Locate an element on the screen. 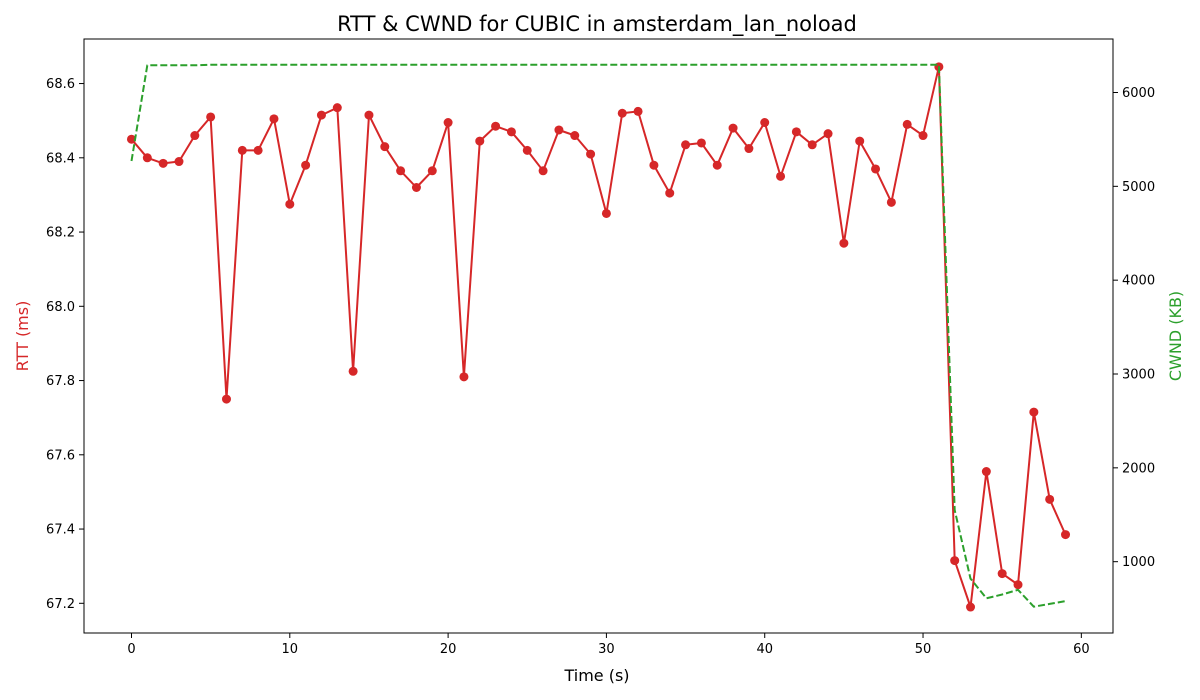  x-tick-label: 40 is located at coordinates (764, 649).